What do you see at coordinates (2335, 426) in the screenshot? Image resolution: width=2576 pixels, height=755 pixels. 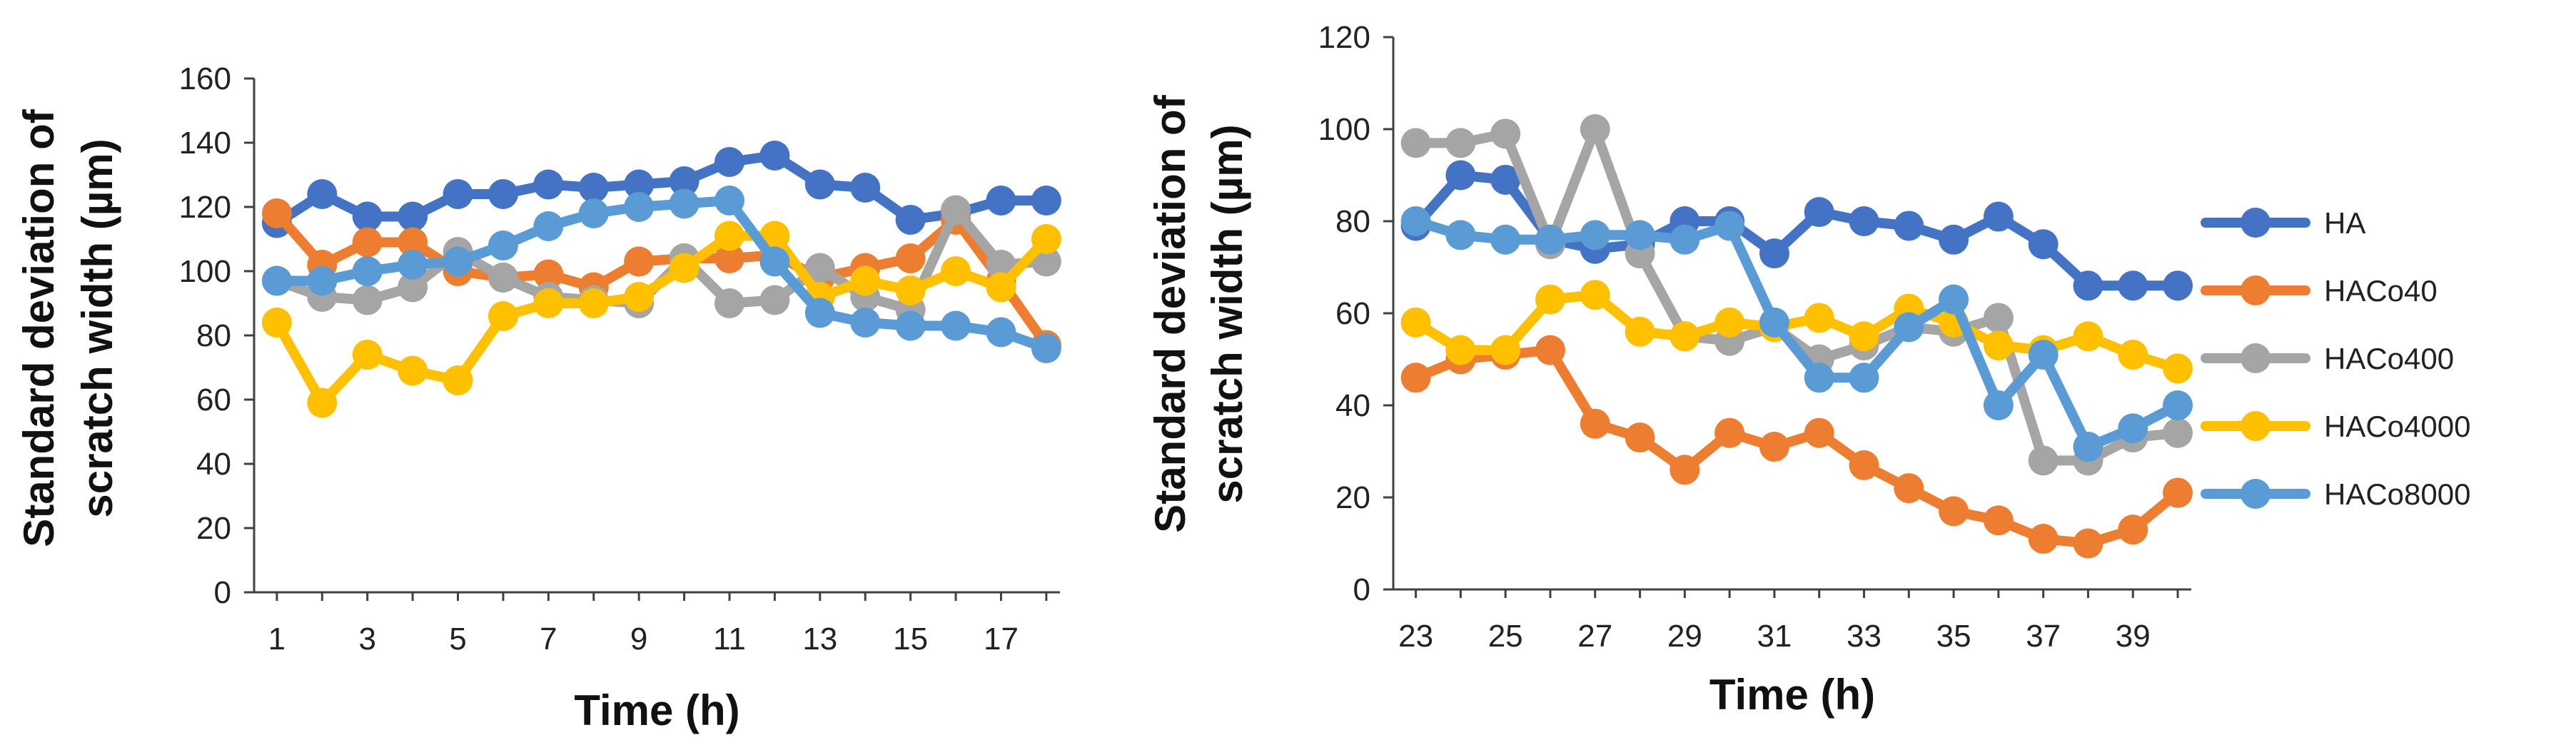 I see `legend-item-haco4000: HACo4000` at bounding box center [2335, 426].